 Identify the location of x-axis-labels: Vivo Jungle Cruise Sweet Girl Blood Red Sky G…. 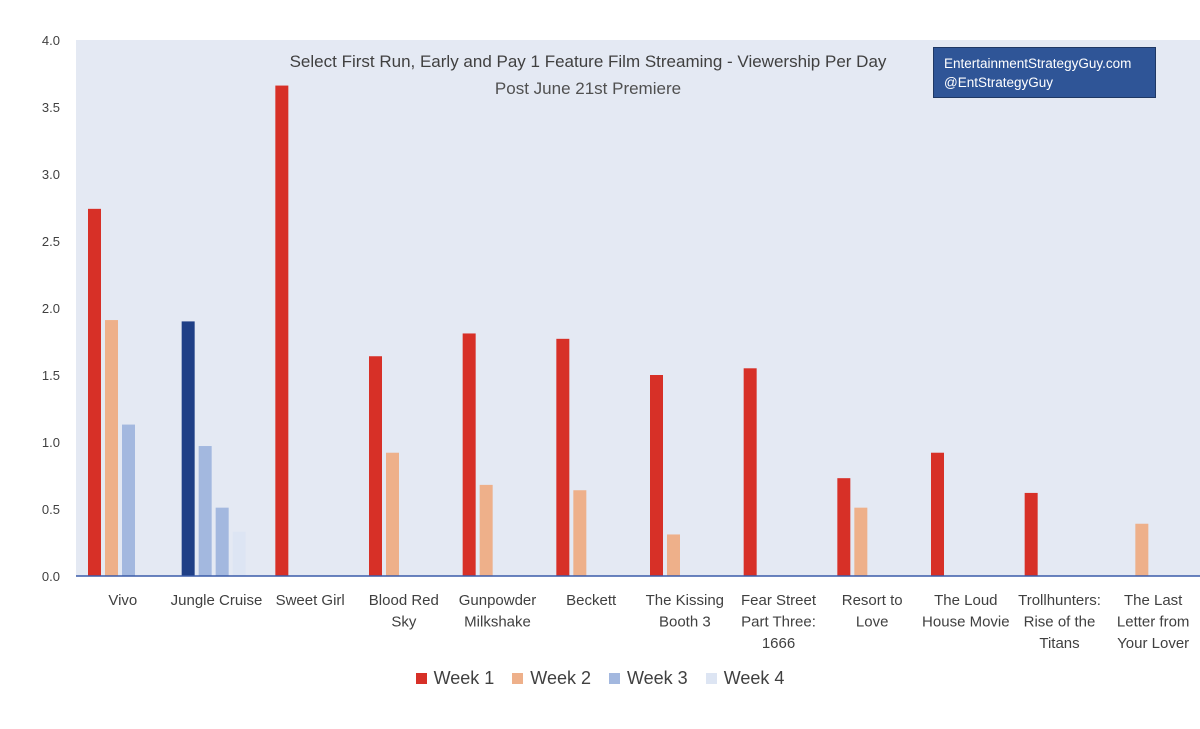
(648, 622).